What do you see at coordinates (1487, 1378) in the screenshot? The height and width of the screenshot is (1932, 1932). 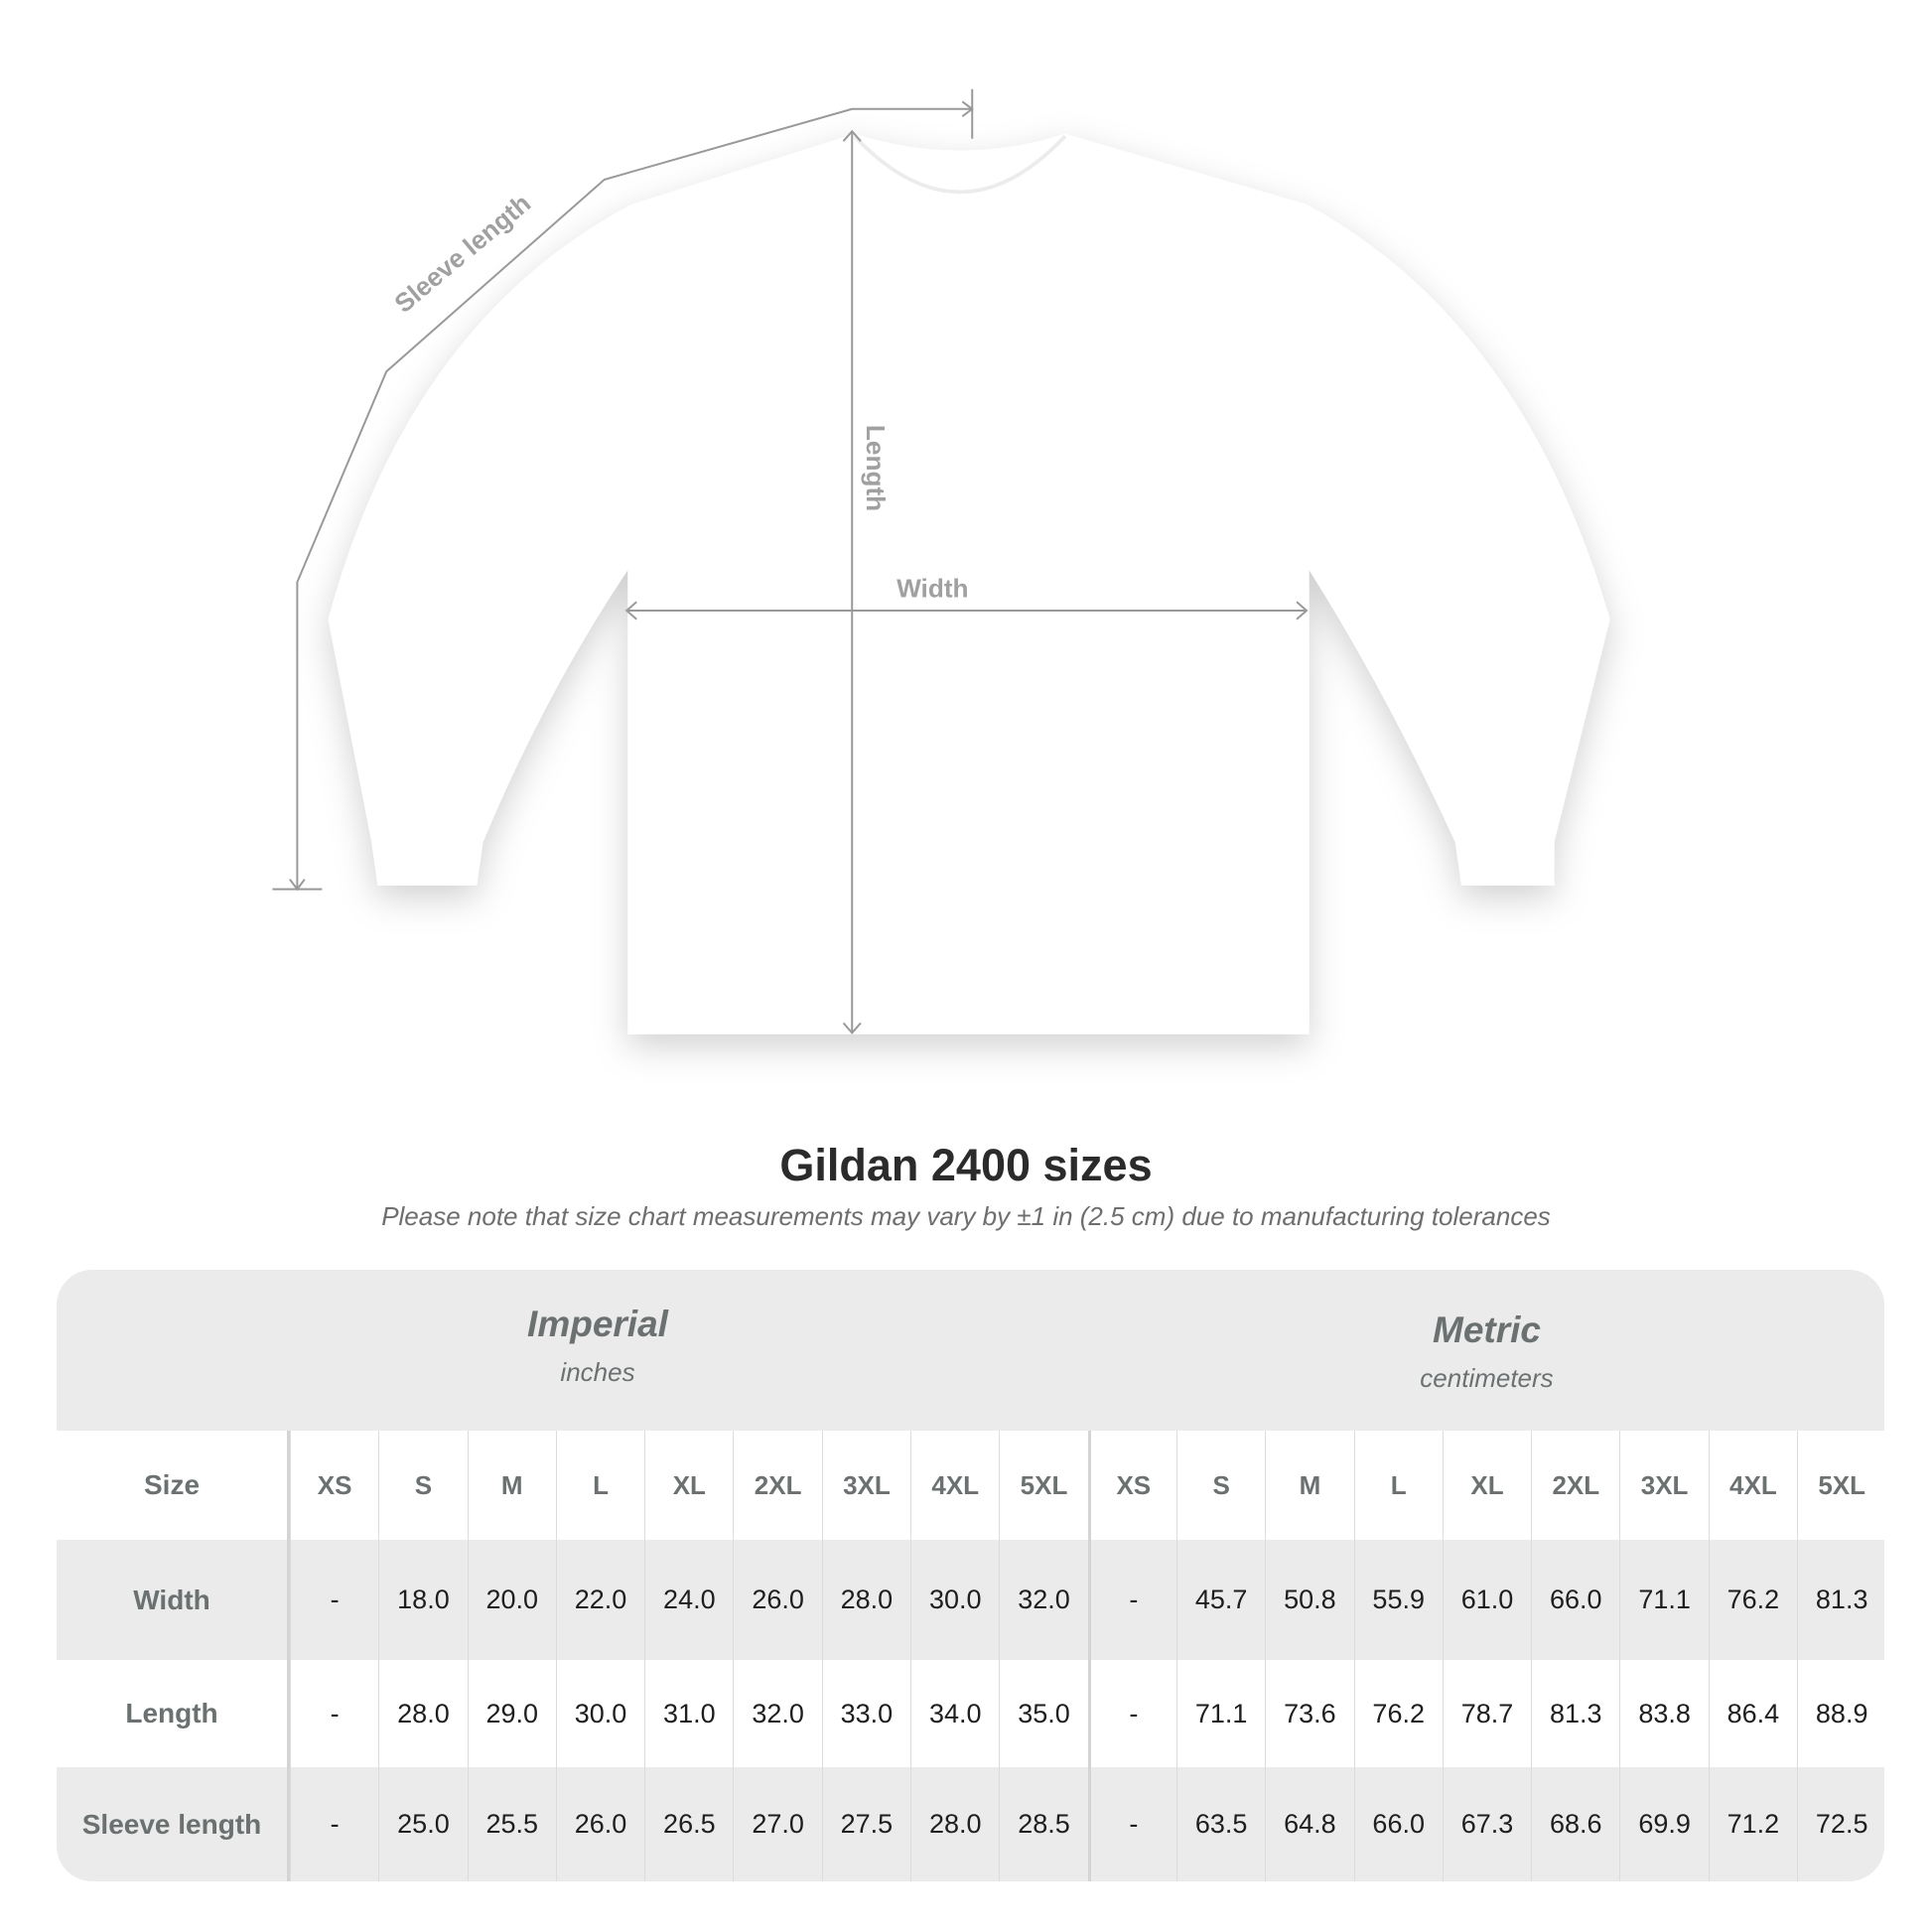 I see `metric-unit: centimeters` at bounding box center [1487, 1378].